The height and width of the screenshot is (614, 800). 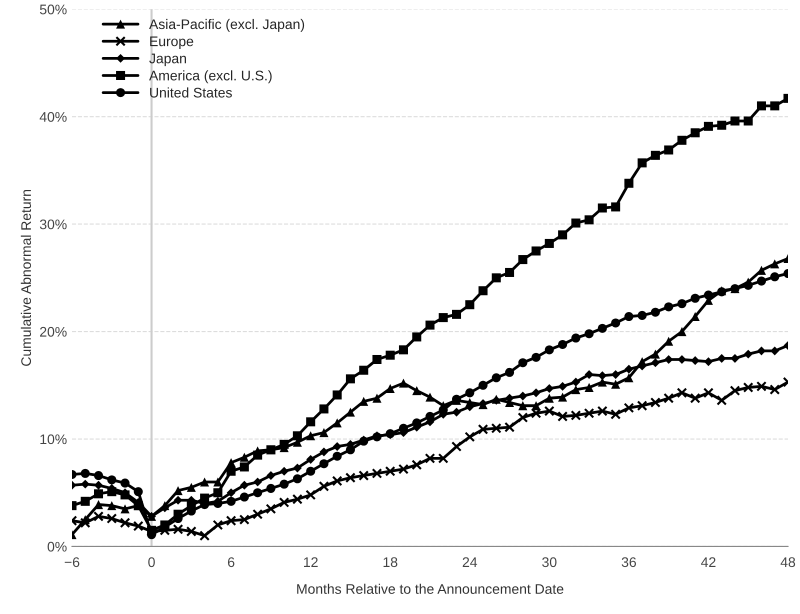 I want to click on y-axis-title: Cumulative Abnormal Return, so click(x=26, y=278).